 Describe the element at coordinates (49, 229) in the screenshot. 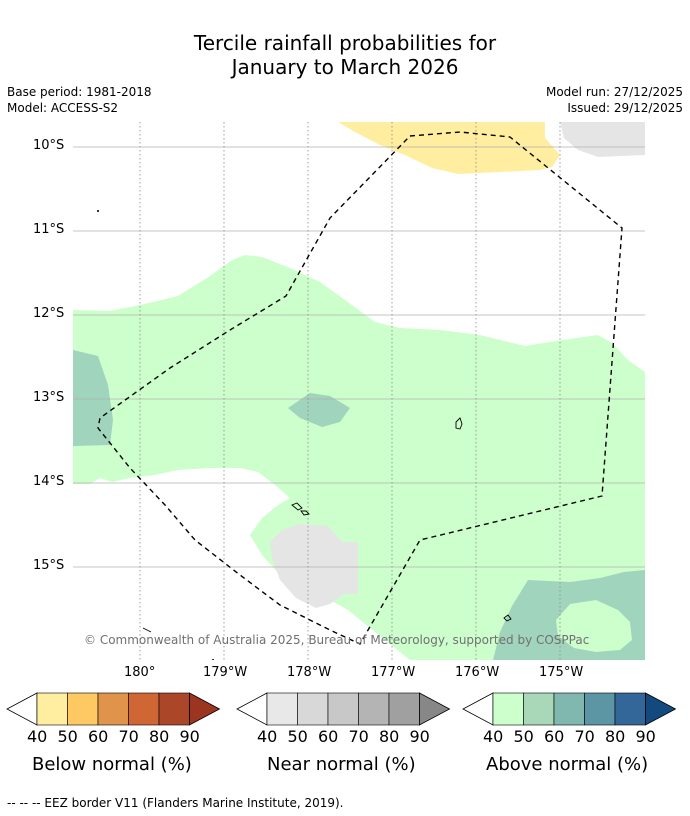

I see `lat-label-11s: 11°S` at that location.